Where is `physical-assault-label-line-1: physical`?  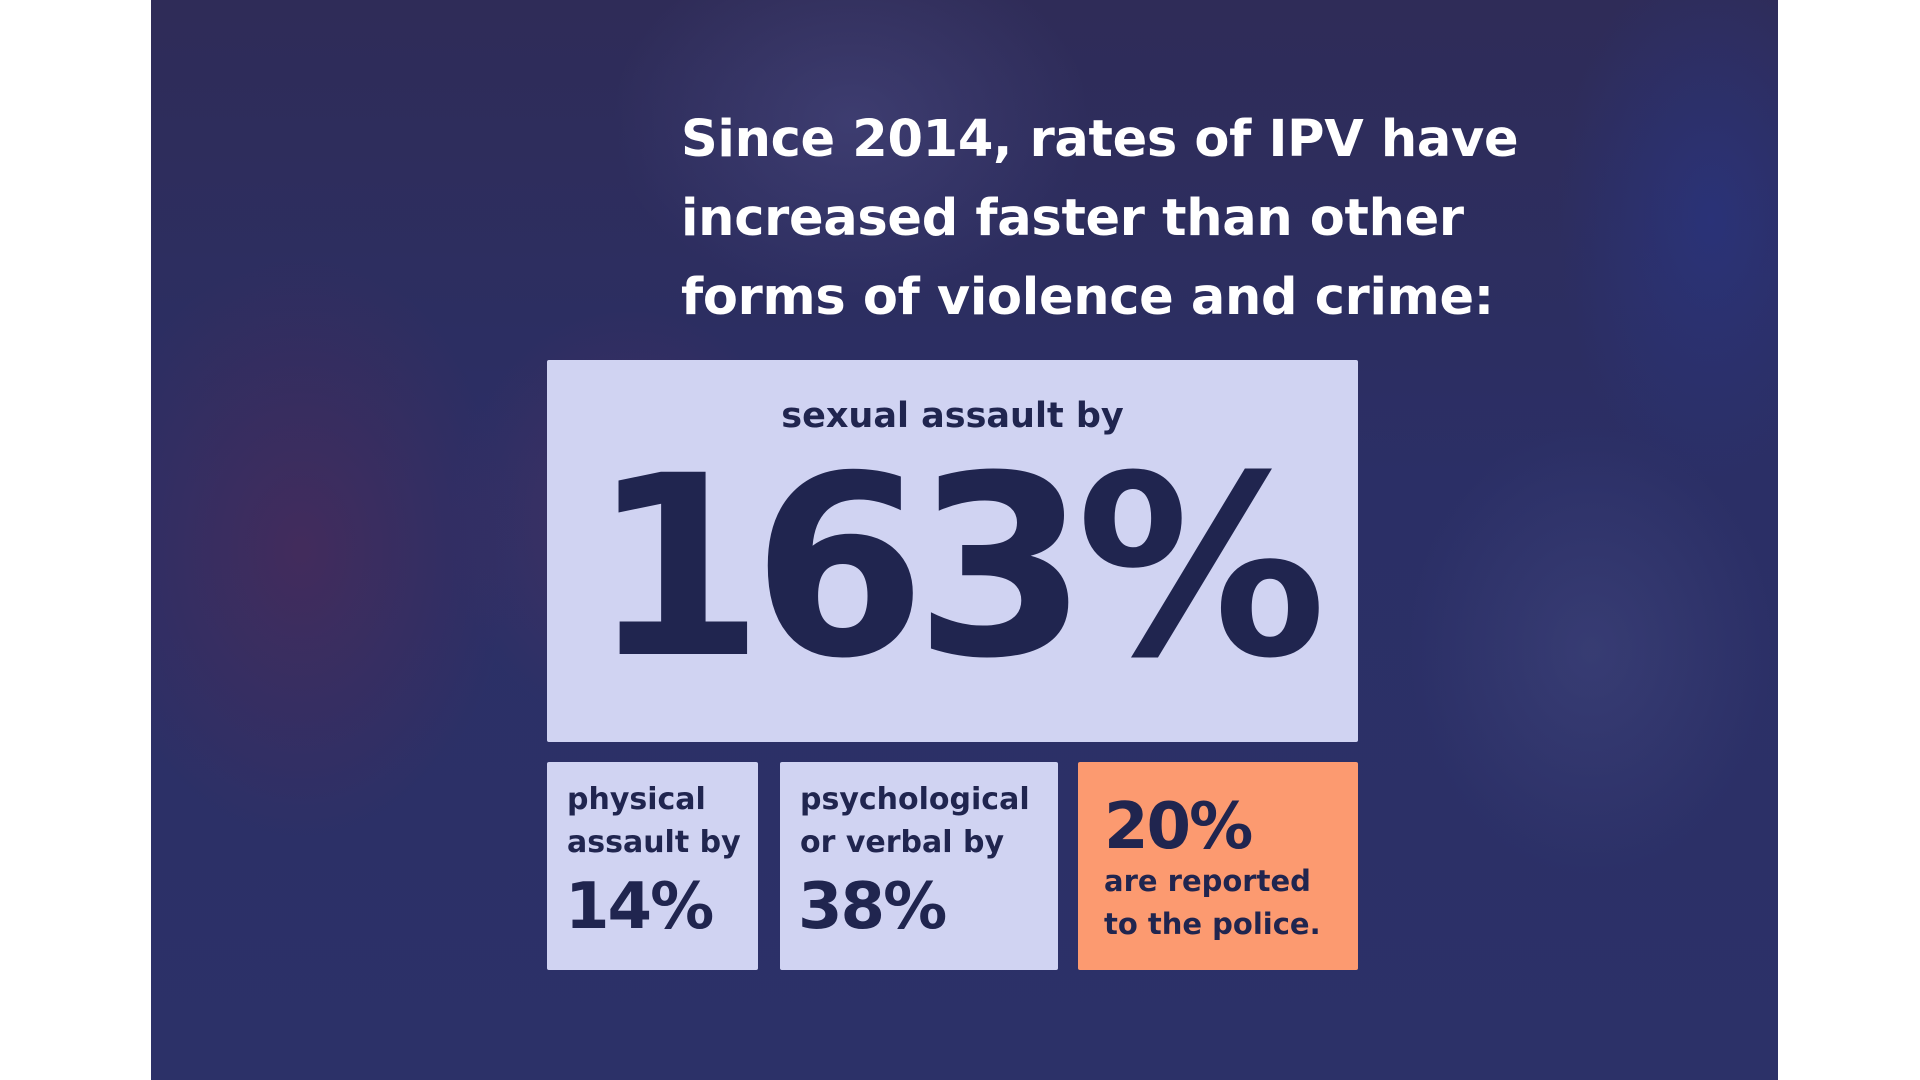 physical-assault-label-line-1: physical is located at coordinates (636, 799).